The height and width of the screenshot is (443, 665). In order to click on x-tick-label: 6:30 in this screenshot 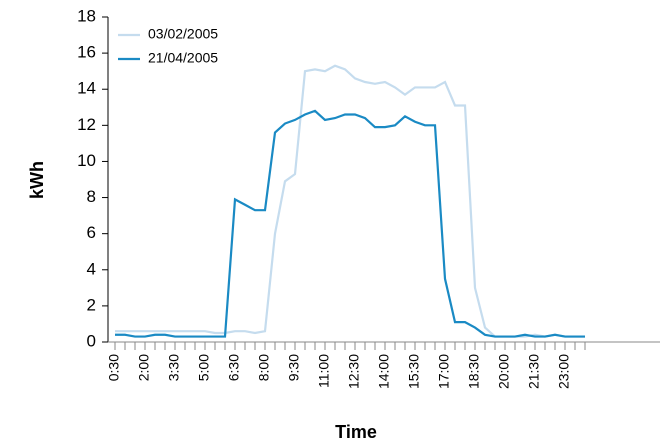, I will do `click(234, 367)`.